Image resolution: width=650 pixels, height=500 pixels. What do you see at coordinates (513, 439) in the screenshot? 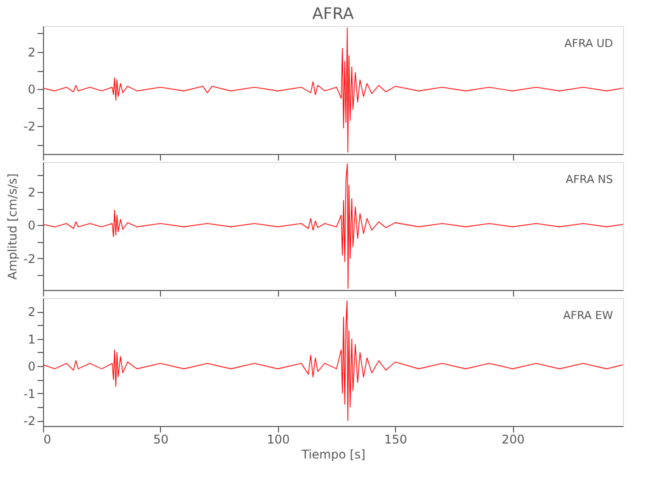
I see `x-tick-label: 200` at bounding box center [513, 439].